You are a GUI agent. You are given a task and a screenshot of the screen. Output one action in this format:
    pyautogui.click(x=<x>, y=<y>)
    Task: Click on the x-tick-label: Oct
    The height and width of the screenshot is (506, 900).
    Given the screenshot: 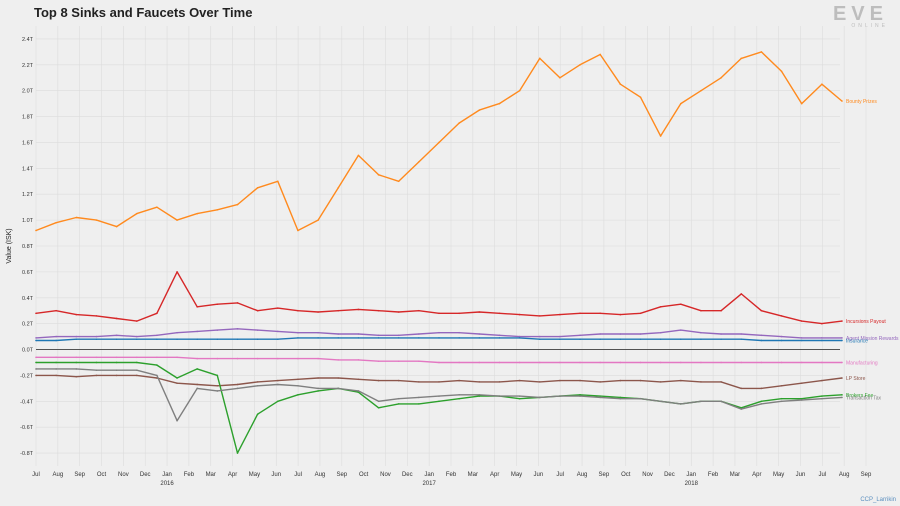 What is the action you would take?
    pyautogui.click(x=364, y=475)
    